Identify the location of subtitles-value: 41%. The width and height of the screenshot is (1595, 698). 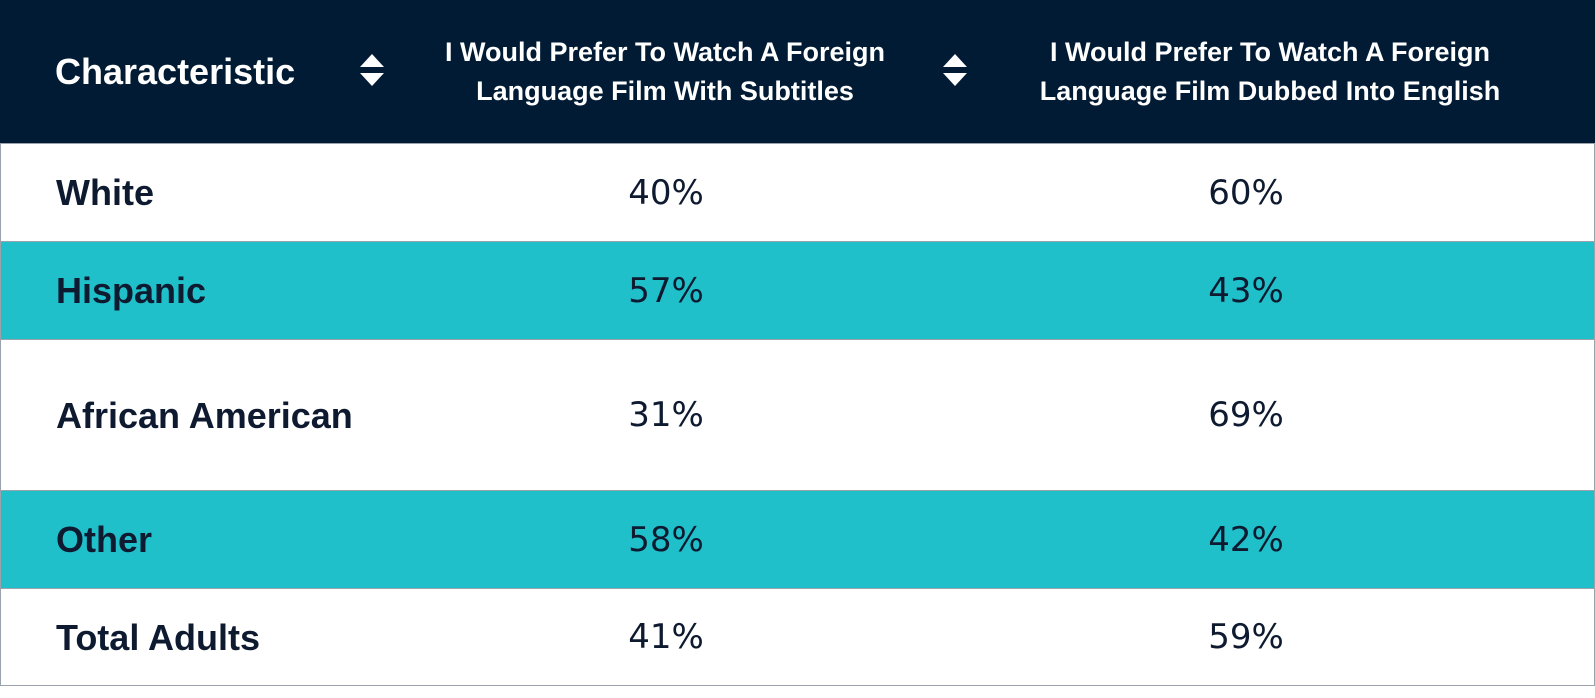
(666, 637).